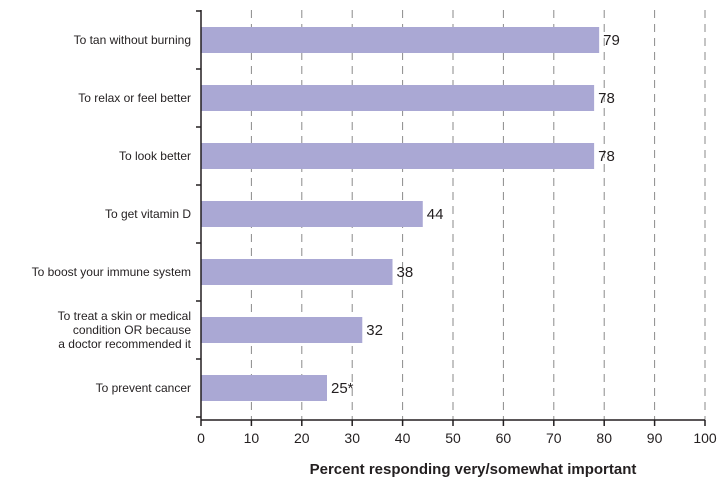  Describe the element at coordinates (252, 438) in the screenshot. I see `x-tick-label: 10` at that location.